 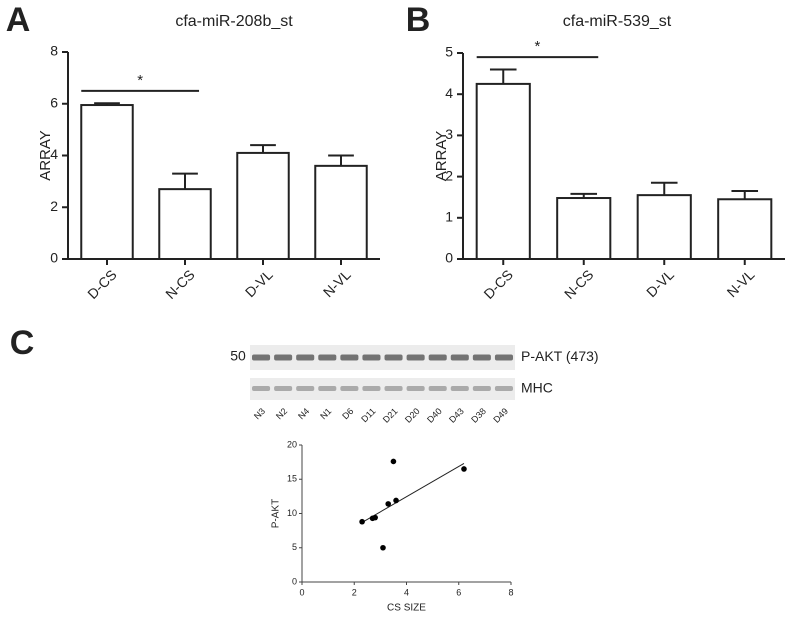 What do you see at coordinates (560, 356) in the screenshot?
I see `band-label: P-AKT (473)` at bounding box center [560, 356].